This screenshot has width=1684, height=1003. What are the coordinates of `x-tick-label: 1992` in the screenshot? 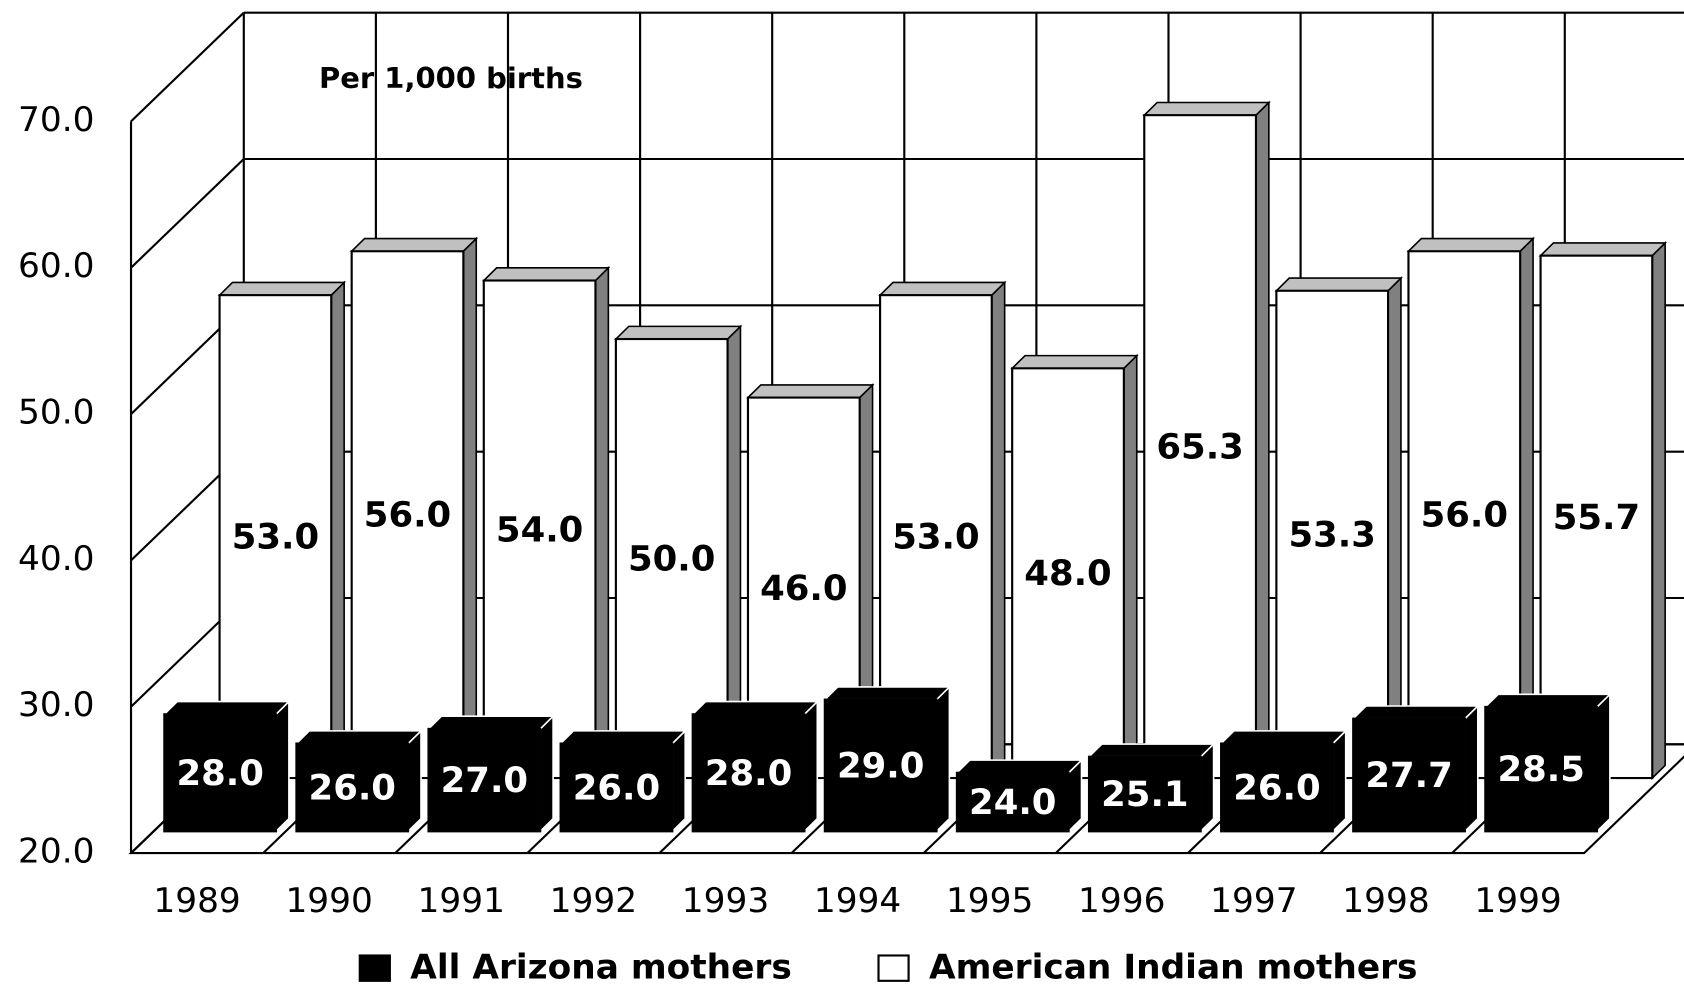 It's located at (593, 901).